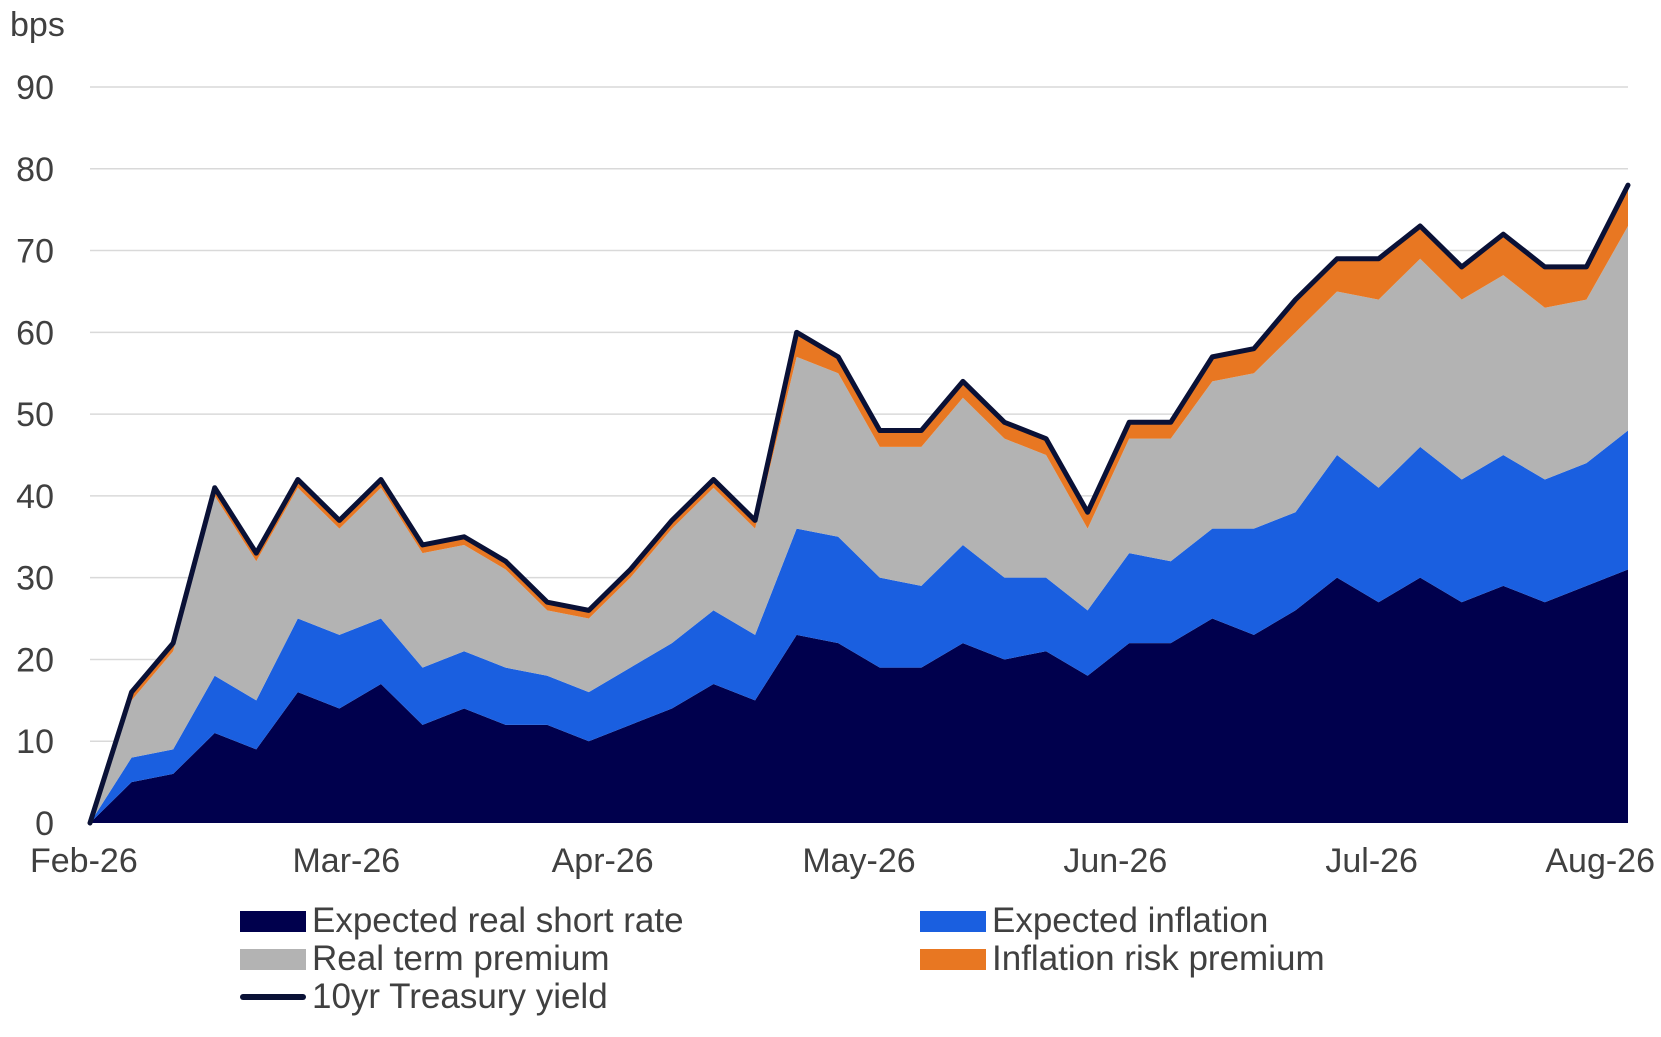  I want to click on y-tick-label-90: 90, so click(35, 88).